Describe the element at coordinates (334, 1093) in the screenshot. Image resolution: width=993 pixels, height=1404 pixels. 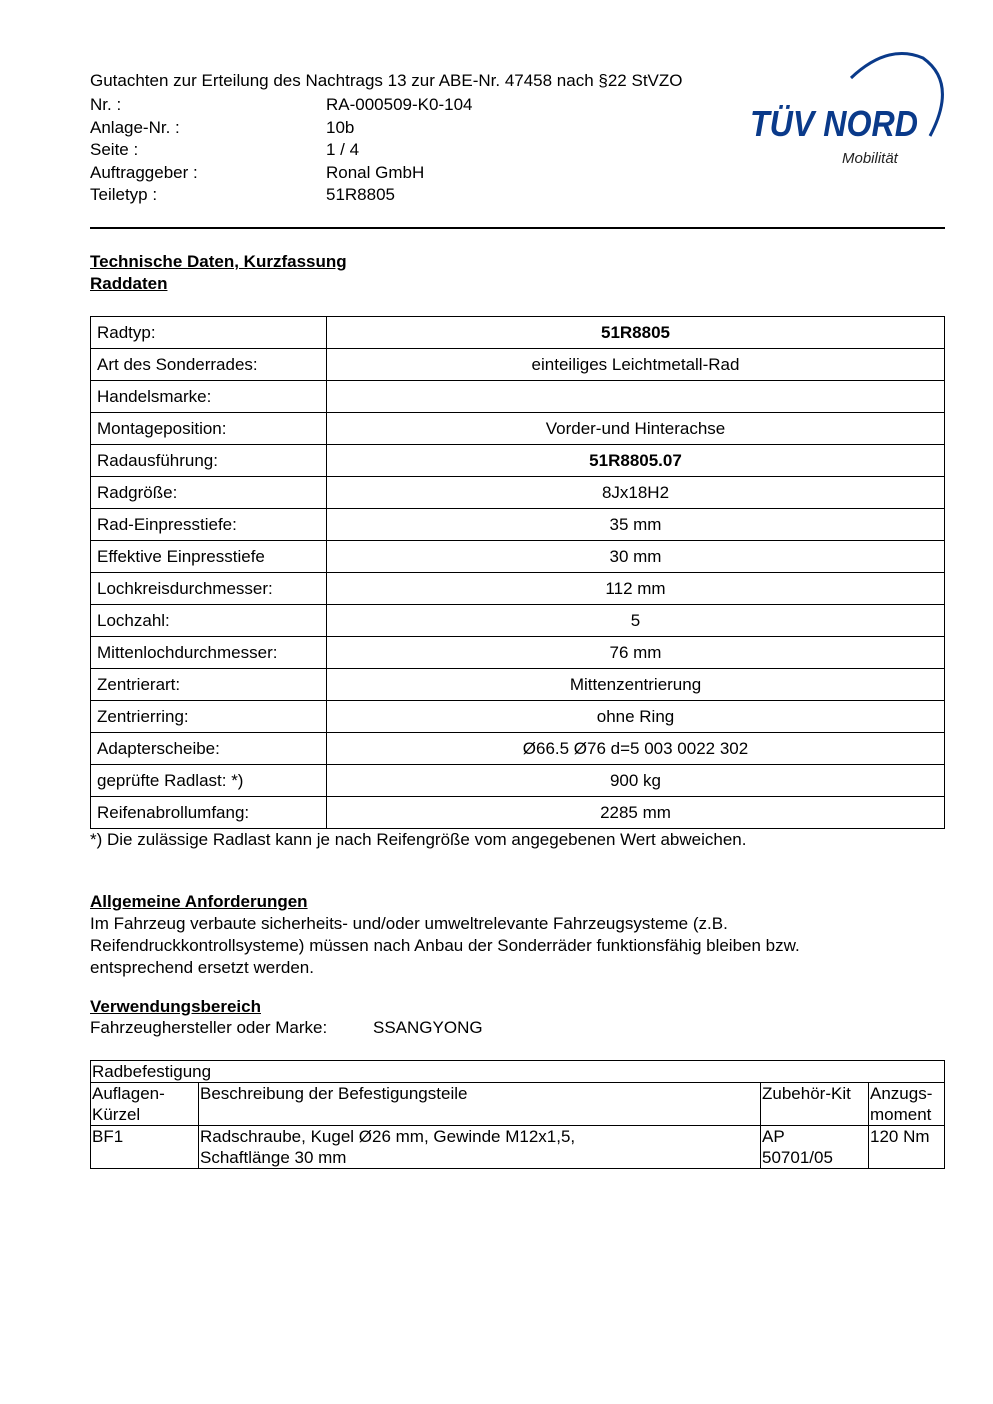
I see `cell-line: Beschreibung der Befestigungsteile` at that location.